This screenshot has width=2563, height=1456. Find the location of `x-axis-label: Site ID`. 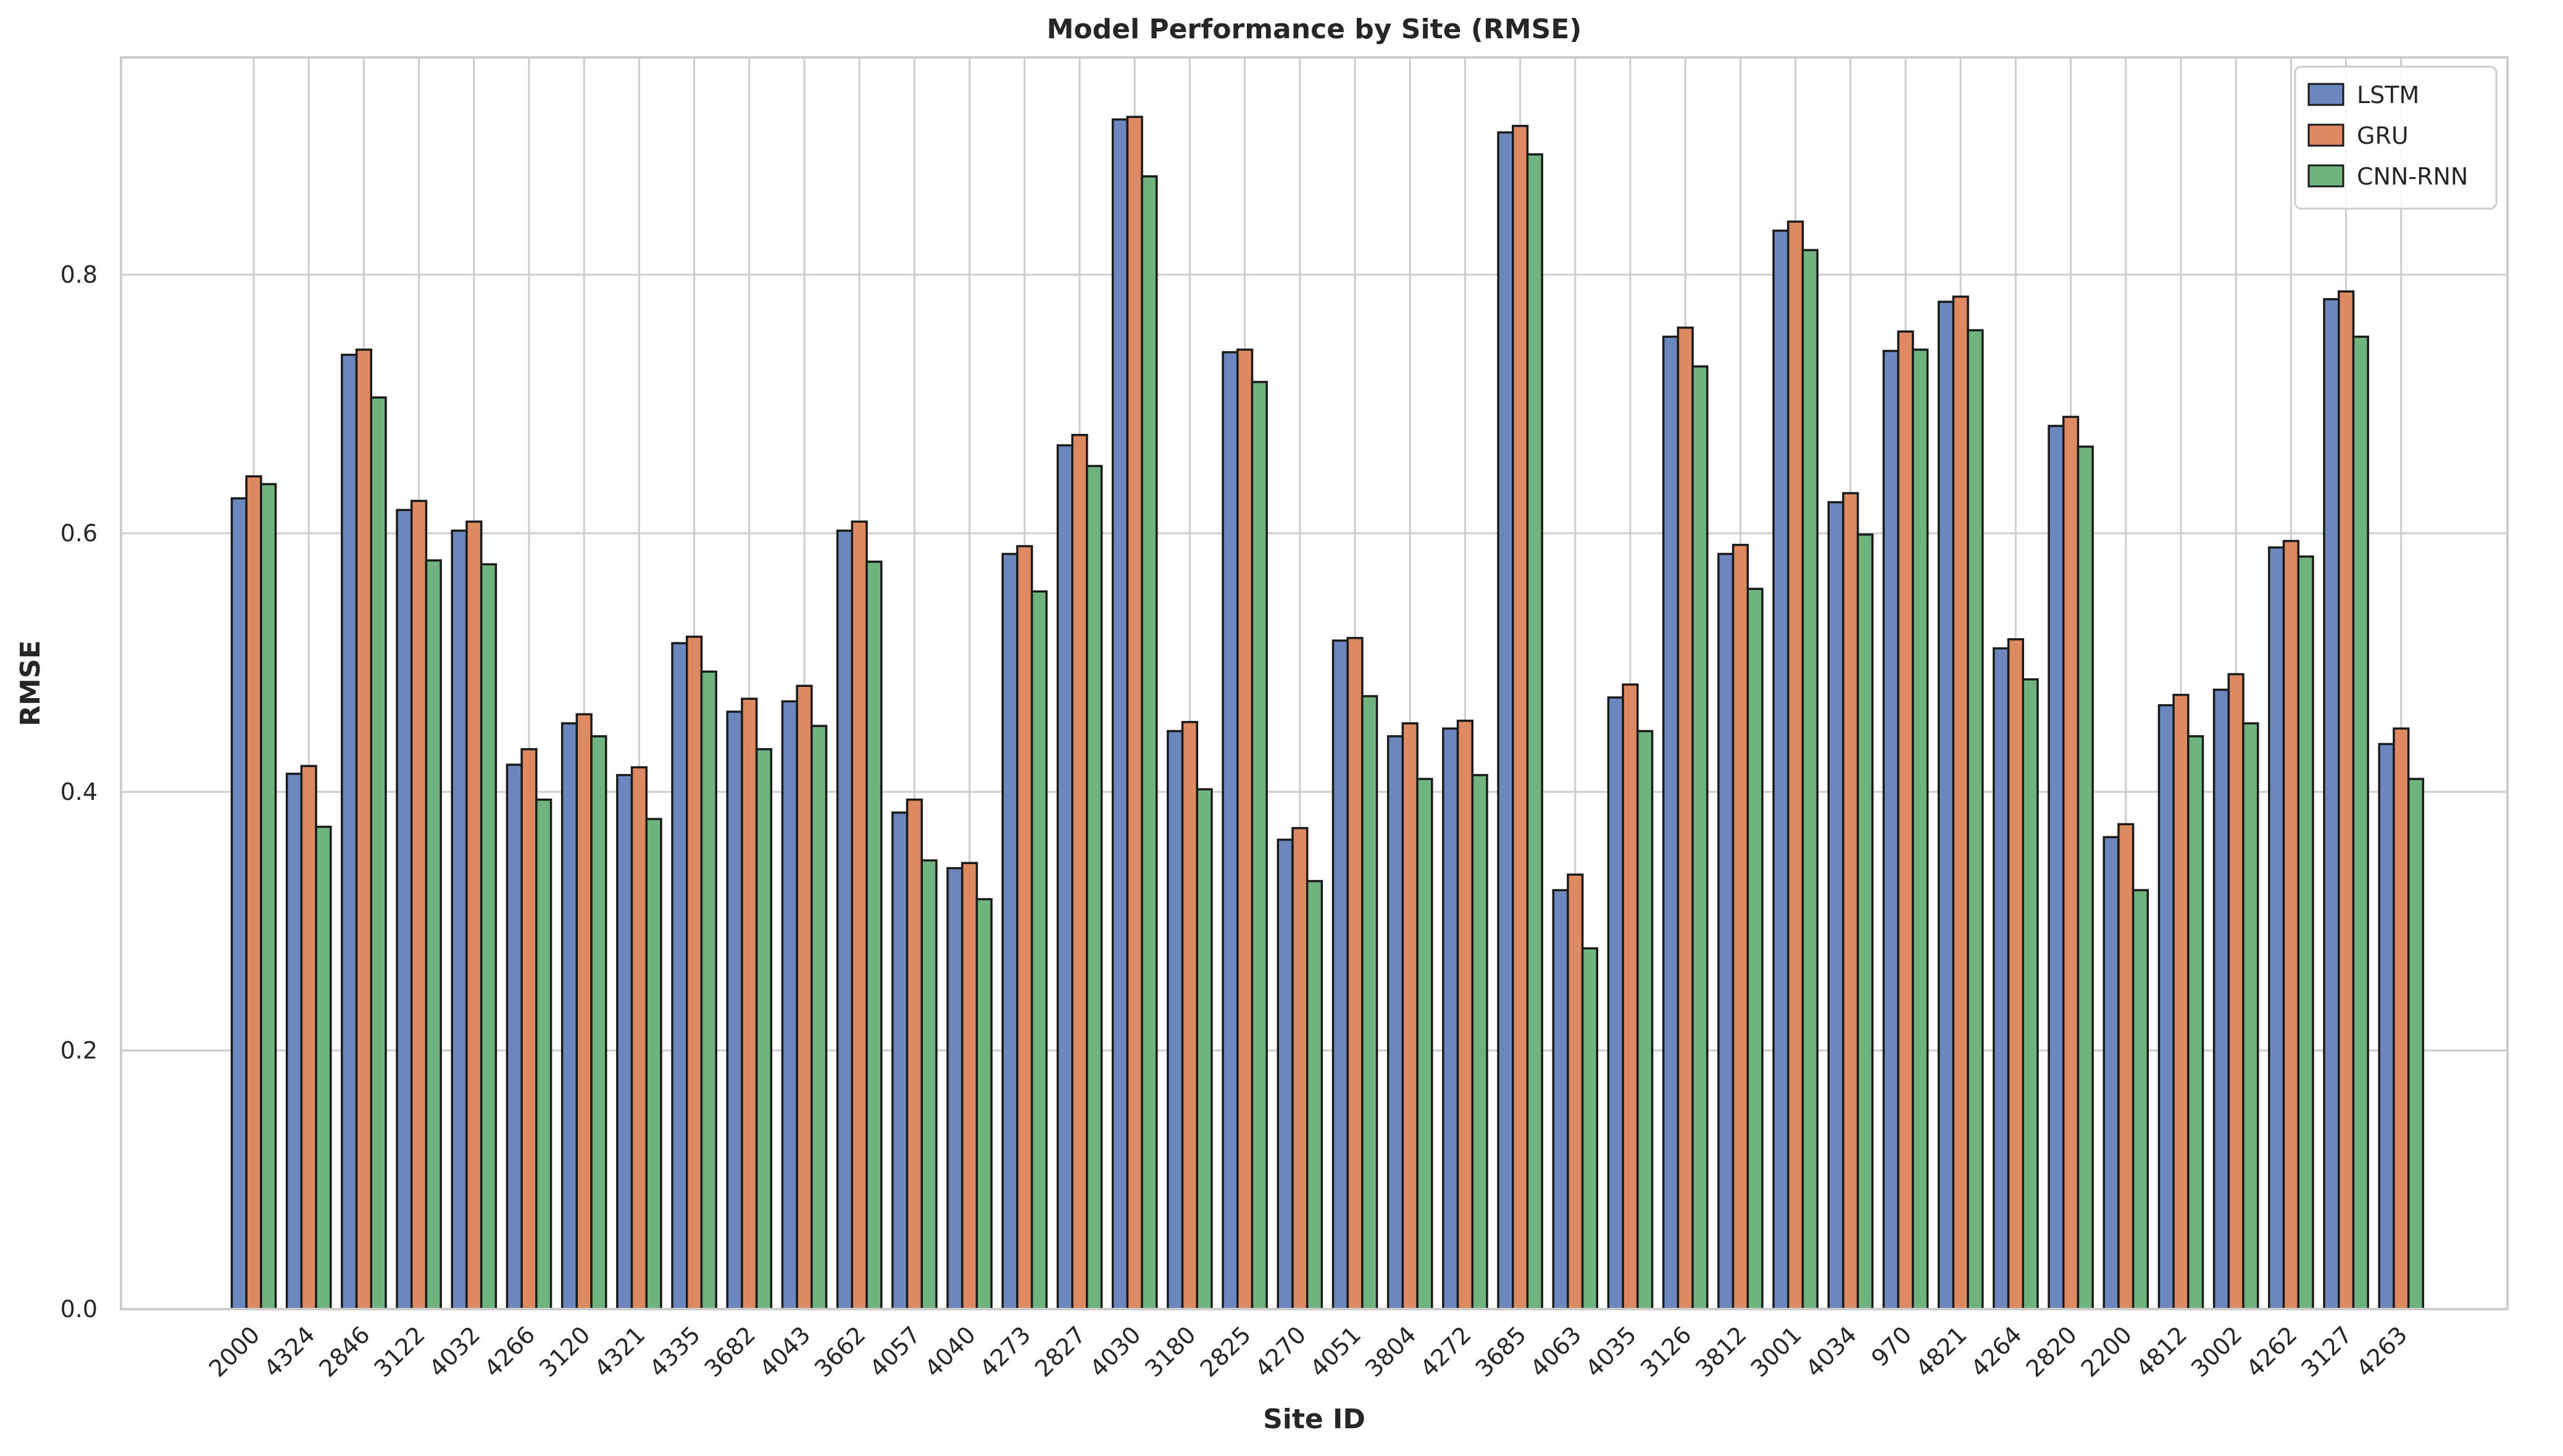

x-axis-label: Site ID is located at coordinates (1314, 1419).